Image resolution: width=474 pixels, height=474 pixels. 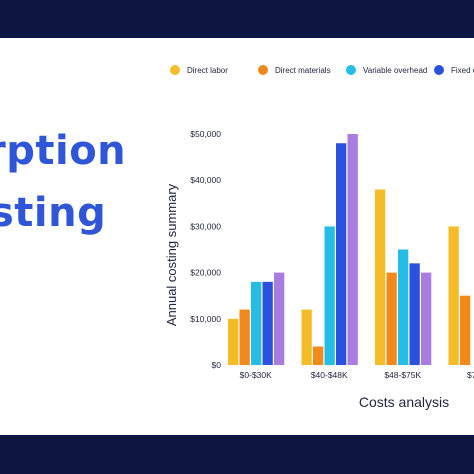 What do you see at coordinates (63, 151) in the screenshot?
I see `headline-line-1: rption` at bounding box center [63, 151].